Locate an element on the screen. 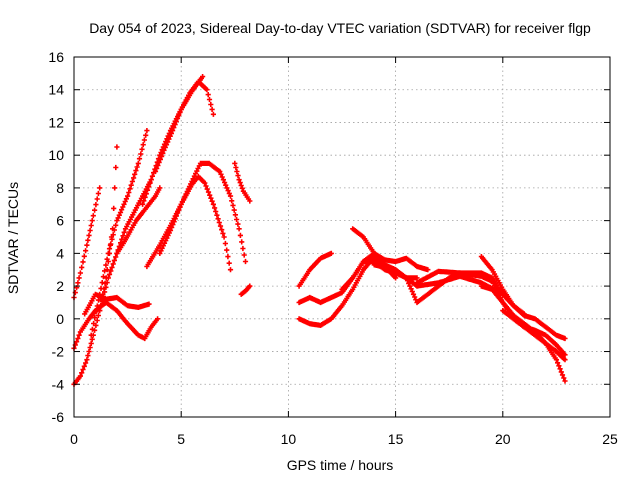  y-tick-label: 6 is located at coordinates (60, 221).